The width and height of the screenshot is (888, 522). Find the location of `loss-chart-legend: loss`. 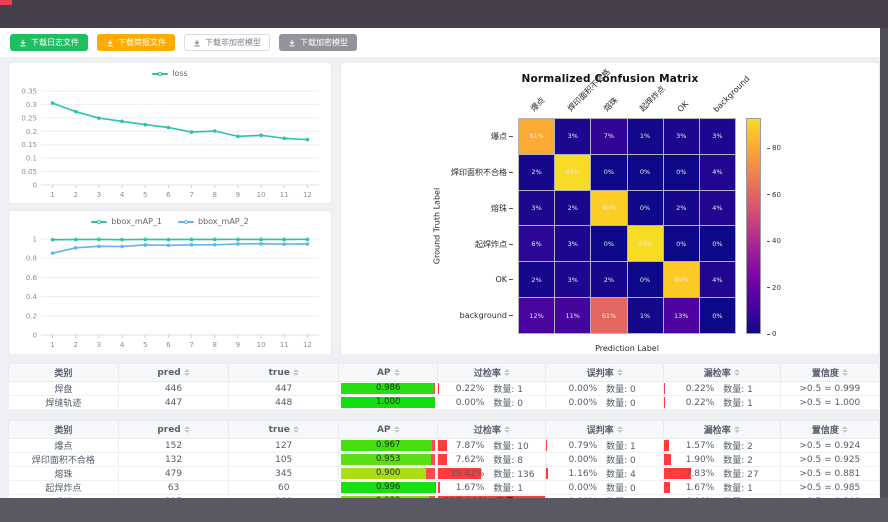

loss-chart-legend: loss is located at coordinates (170, 73).